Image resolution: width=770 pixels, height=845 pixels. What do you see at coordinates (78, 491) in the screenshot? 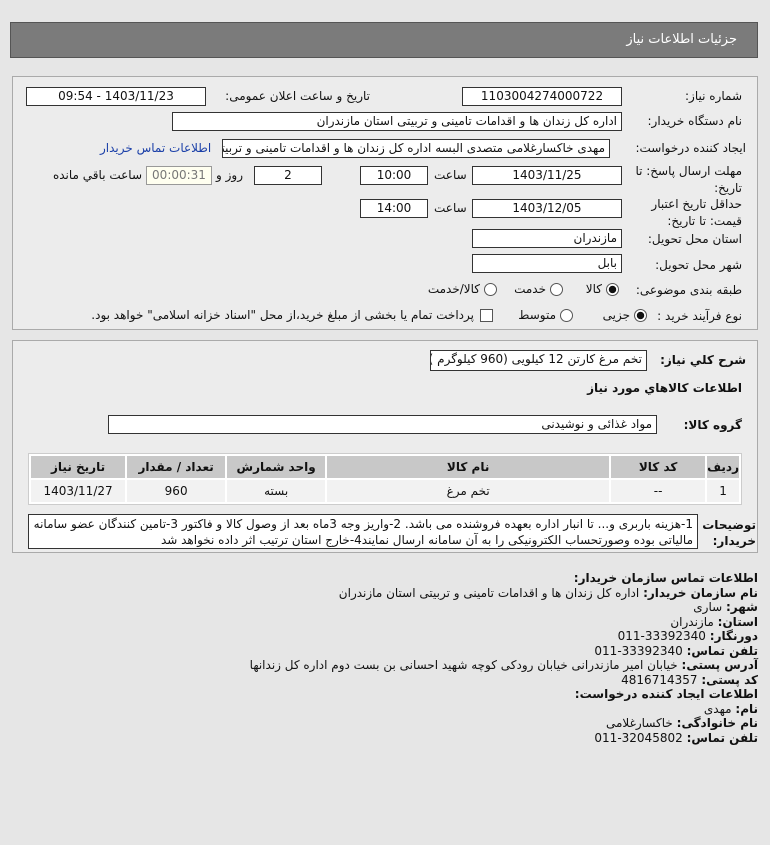
I see `cell-date: 1403/11/27` at bounding box center [78, 491].